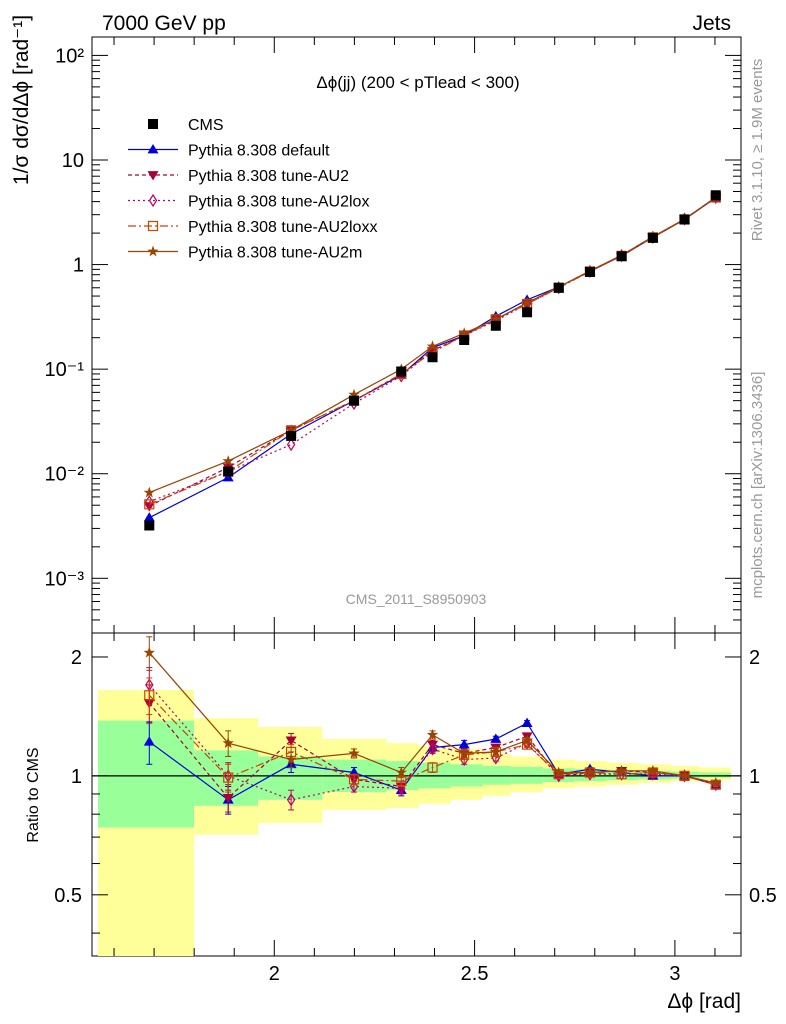 The width and height of the screenshot is (786, 1024). What do you see at coordinates (278, 202) in the screenshot?
I see `legend-label: Pythia 8.308 tune-AU2lox` at bounding box center [278, 202].